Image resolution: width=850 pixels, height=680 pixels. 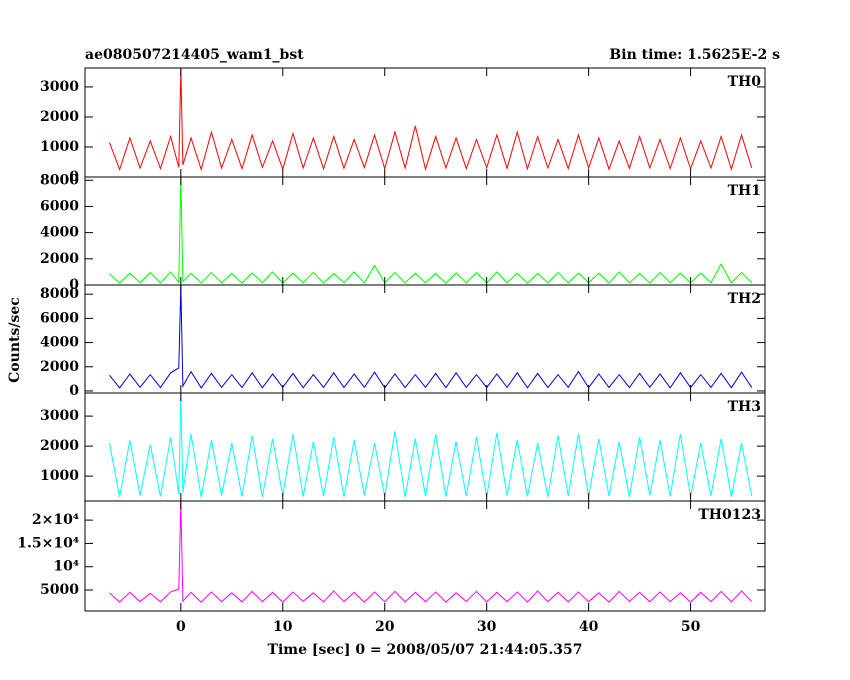 I want to click on panel-label: TH1, so click(x=744, y=191).